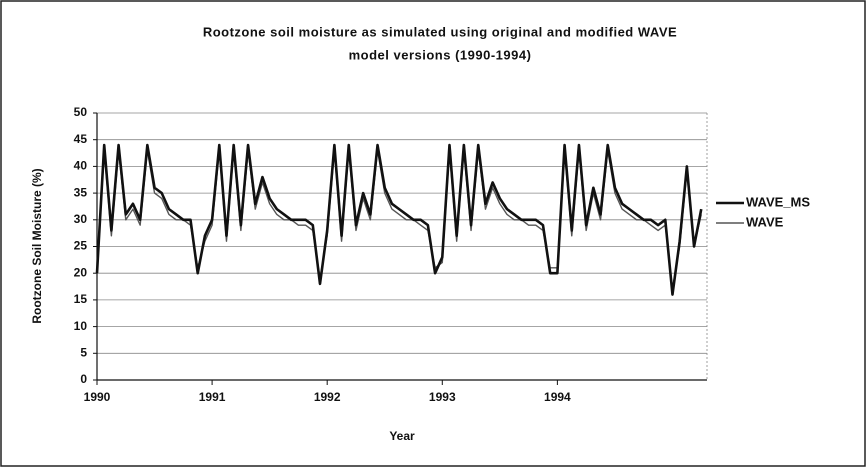 The height and width of the screenshot is (467, 866). What do you see at coordinates (37, 245) in the screenshot?
I see `y-axis-label: Rootzone Soil Moisture (%)` at bounding box center [37, 245].